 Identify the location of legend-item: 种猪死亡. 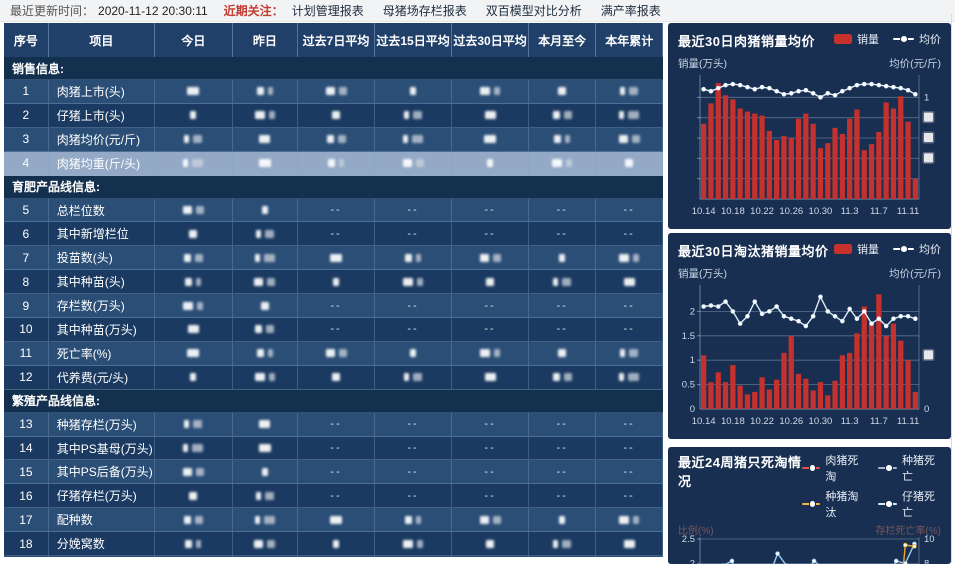
(909, 468).